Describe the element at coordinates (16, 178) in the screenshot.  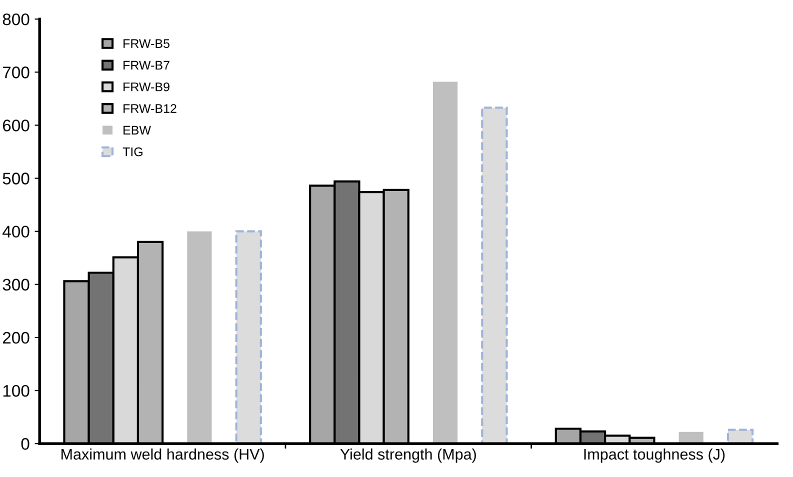
I see `y-tick-label: 500` at that location.